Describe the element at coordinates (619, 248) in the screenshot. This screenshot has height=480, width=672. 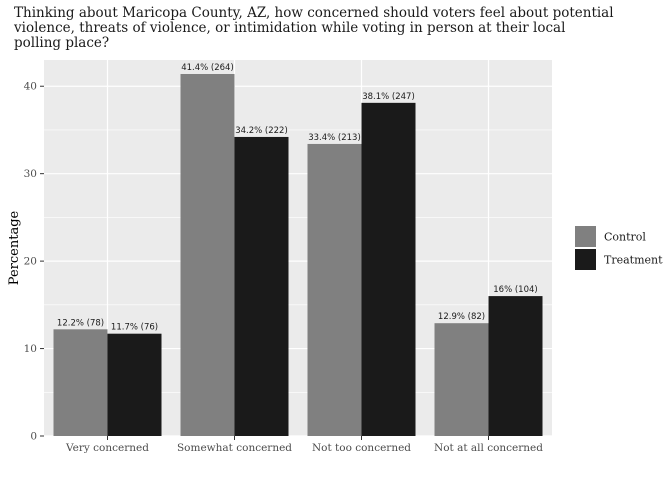
I see `legend: Control Treatment` at that location.